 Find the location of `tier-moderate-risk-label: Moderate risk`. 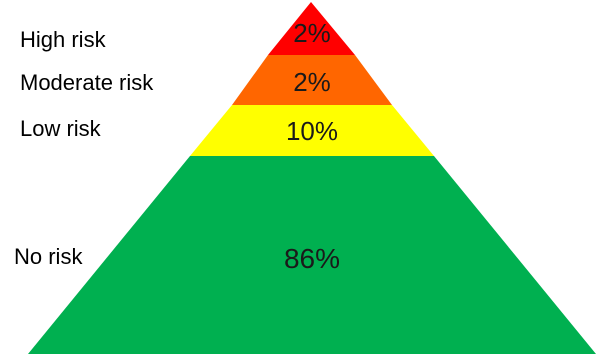

tier-moderate-risk-label: Moderate risk is located at coordinates (87, 82).